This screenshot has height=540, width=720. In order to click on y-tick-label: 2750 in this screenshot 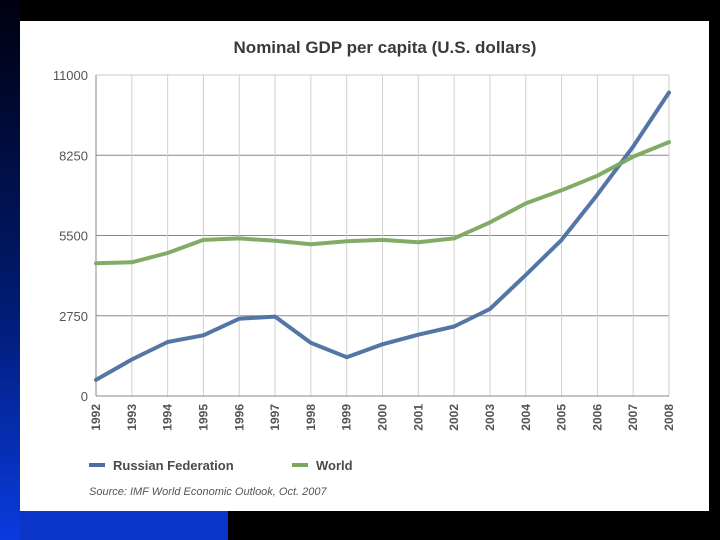, I will do `click(73, 316)`.